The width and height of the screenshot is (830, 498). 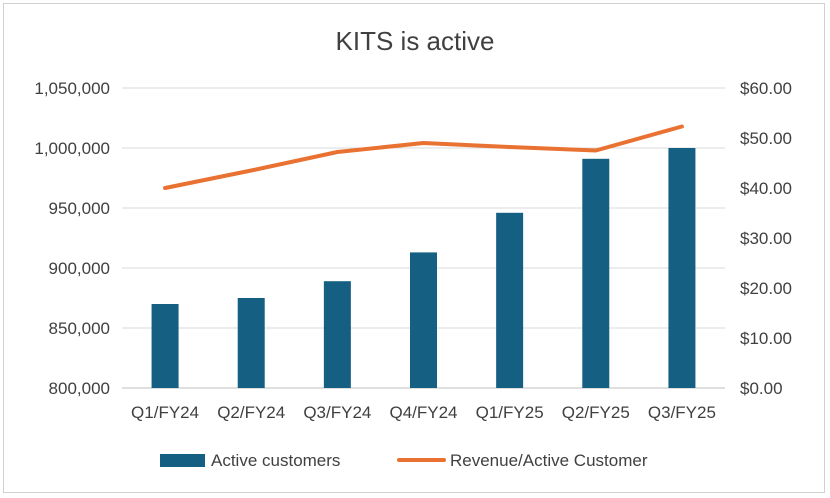 I want to click on y-right-tick-label: $20.00, so click(x=766, y=288).